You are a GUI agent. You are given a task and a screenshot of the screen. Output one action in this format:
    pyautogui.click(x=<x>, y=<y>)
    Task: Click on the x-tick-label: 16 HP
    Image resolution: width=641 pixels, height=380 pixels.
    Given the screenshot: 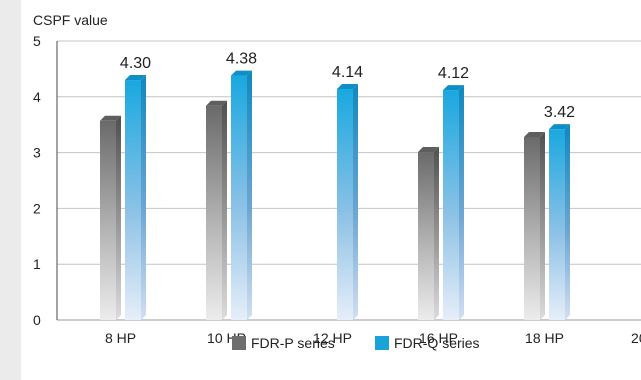 What is the action you would take?
    pyautogui.click(x=438, y=338)
    